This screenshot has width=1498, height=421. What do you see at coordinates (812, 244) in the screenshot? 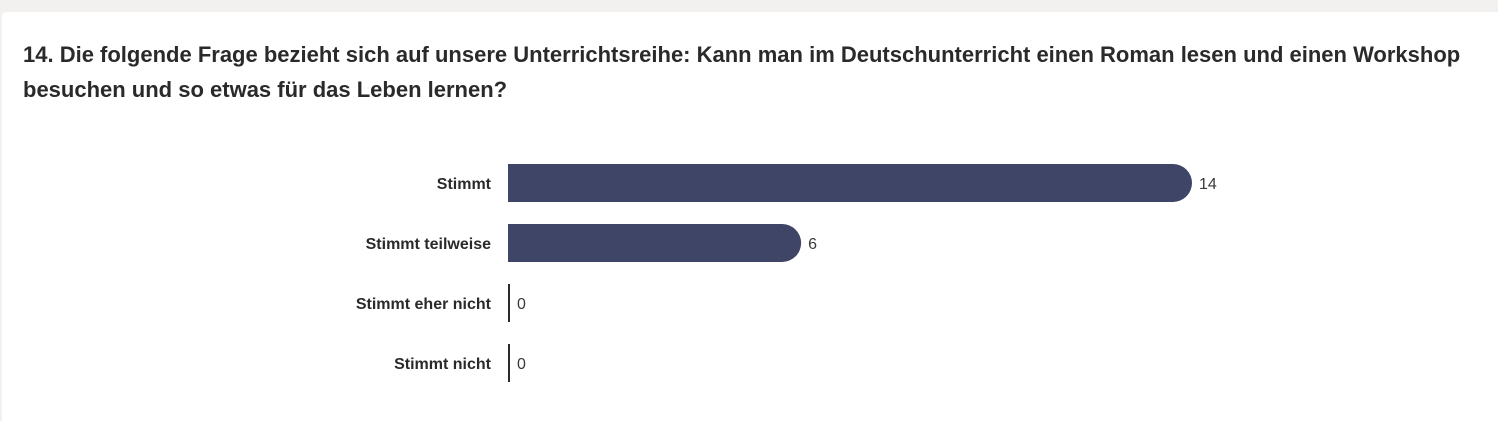
I see `value-label-stimmt-teilweise: 6` at bounding box center [812, 244].